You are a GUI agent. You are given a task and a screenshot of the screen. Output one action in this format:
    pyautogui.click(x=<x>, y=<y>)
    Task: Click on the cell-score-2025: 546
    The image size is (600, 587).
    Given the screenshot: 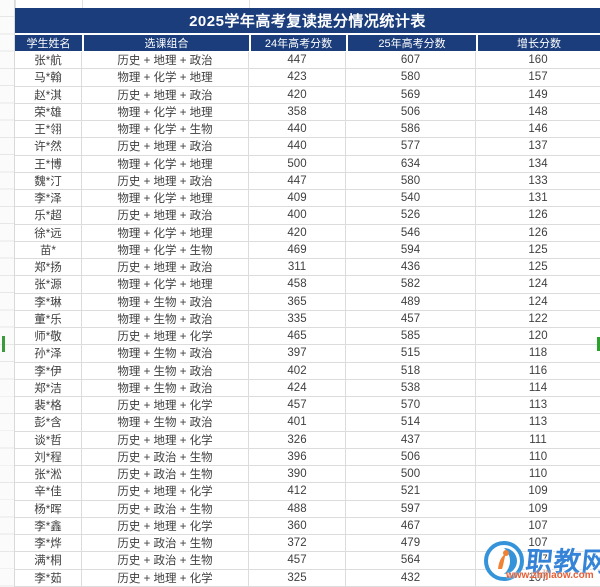 What is the action you would take?
    pyautogui.click(x=411, y=232)
    